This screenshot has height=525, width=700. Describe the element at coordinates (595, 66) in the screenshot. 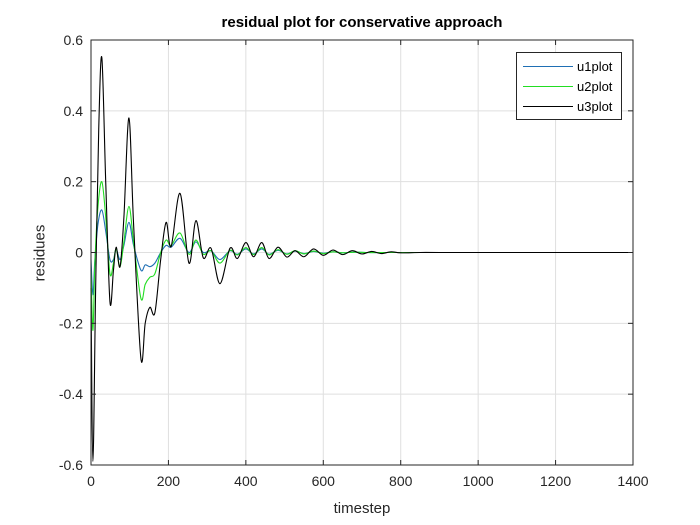

I see `legend-label: u1plot` at that location.